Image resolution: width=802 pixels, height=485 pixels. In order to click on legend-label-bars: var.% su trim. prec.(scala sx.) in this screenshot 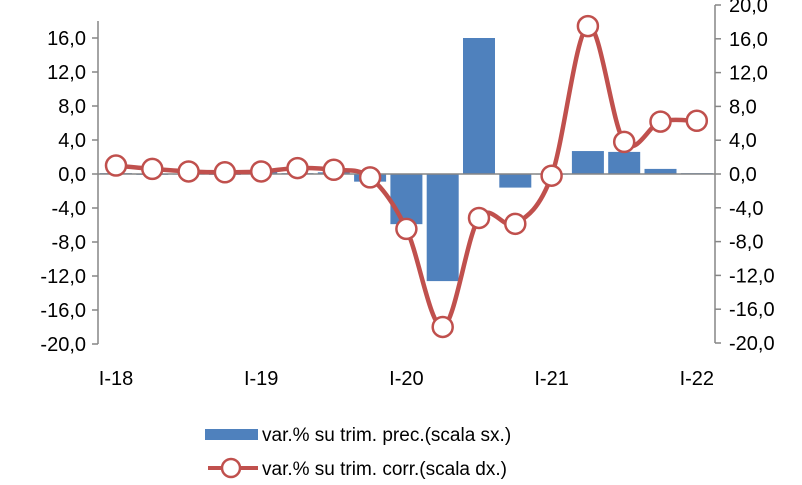, I will do `click(386, 435)`.